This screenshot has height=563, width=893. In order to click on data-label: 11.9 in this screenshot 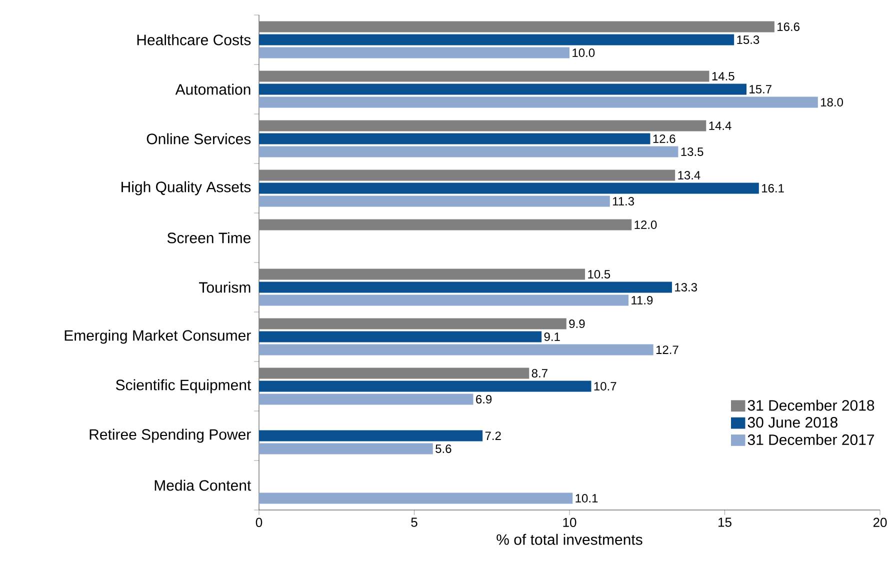, I will do `click(642, 300)`.